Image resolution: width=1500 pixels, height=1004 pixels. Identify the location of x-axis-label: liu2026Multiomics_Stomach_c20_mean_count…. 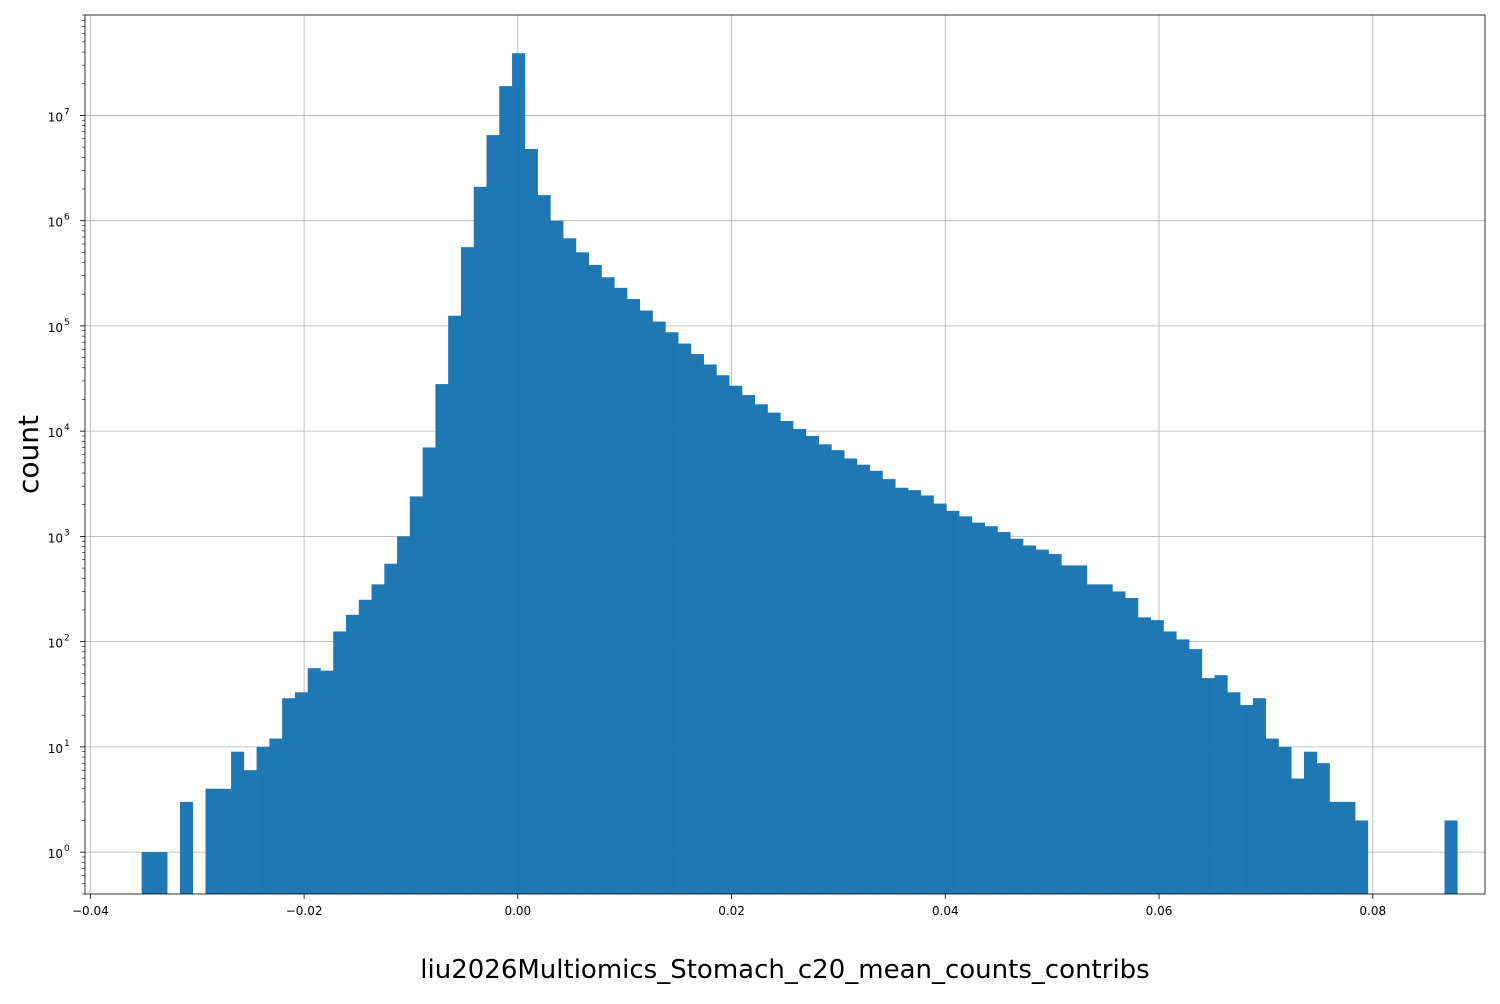
(784, 970).